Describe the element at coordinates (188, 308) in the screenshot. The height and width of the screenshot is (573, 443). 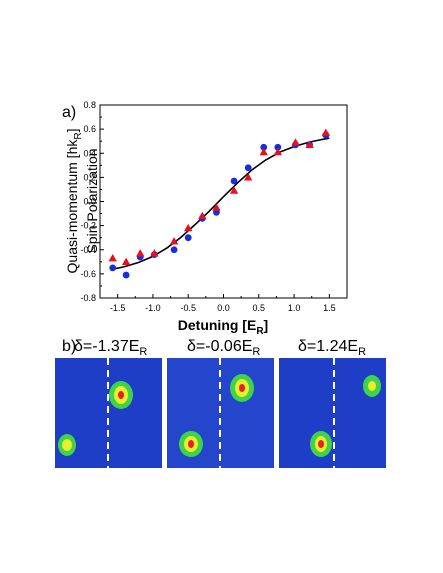
I see `x-tick-label: -0.5` at that location.